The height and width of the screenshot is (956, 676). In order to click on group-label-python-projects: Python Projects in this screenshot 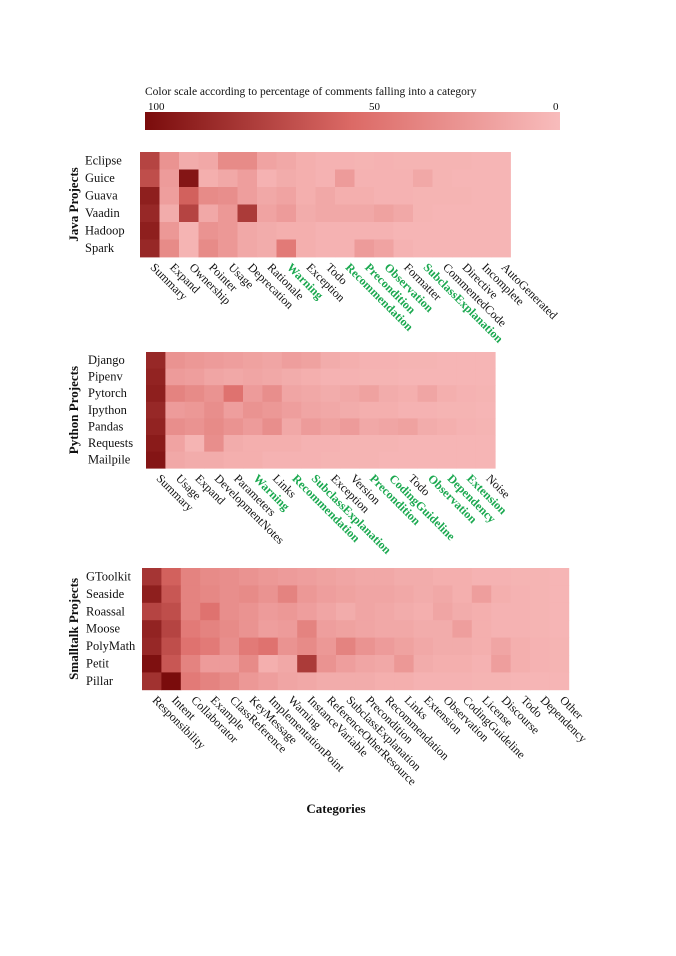, I will do `click(73, 410)`.